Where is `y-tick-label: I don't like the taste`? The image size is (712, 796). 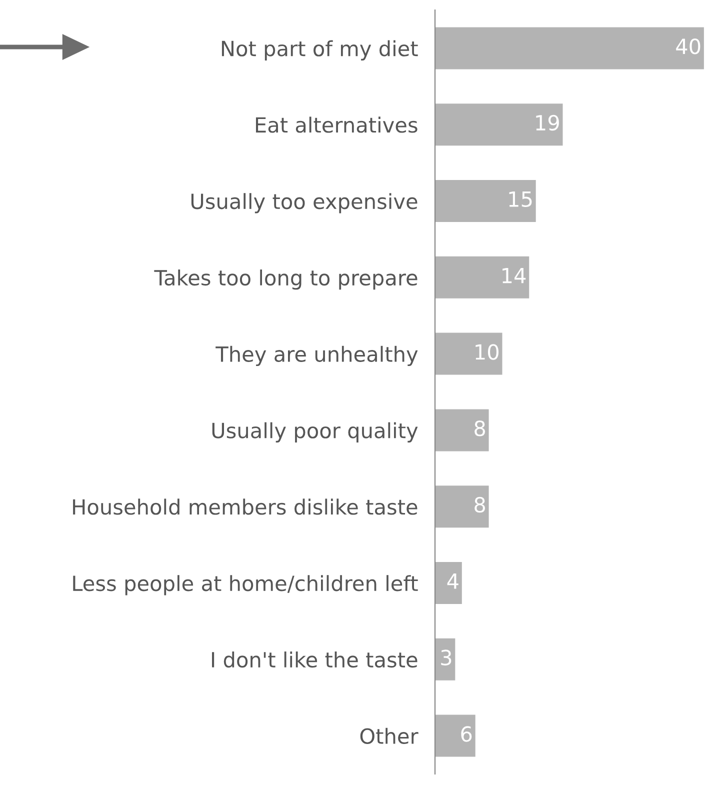
y-tick-label: I don't like the taste is located at coordinates (315, 659).